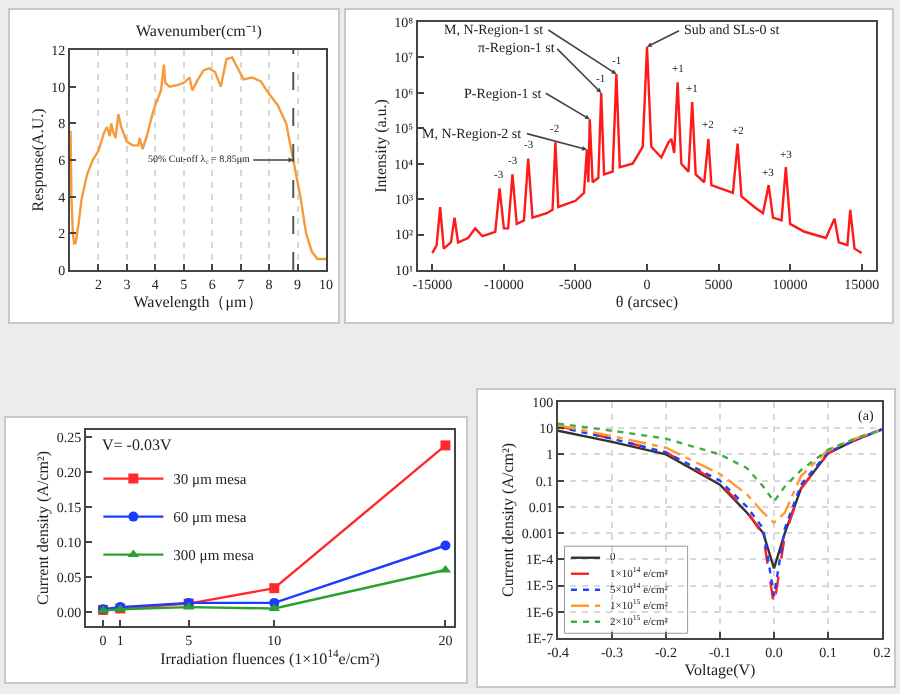 This screenshot has width=900, height=694. I want to click on x-axis-title: Irradiation fluences (1×10$^{14}$e/cm²), so click(270, 658).